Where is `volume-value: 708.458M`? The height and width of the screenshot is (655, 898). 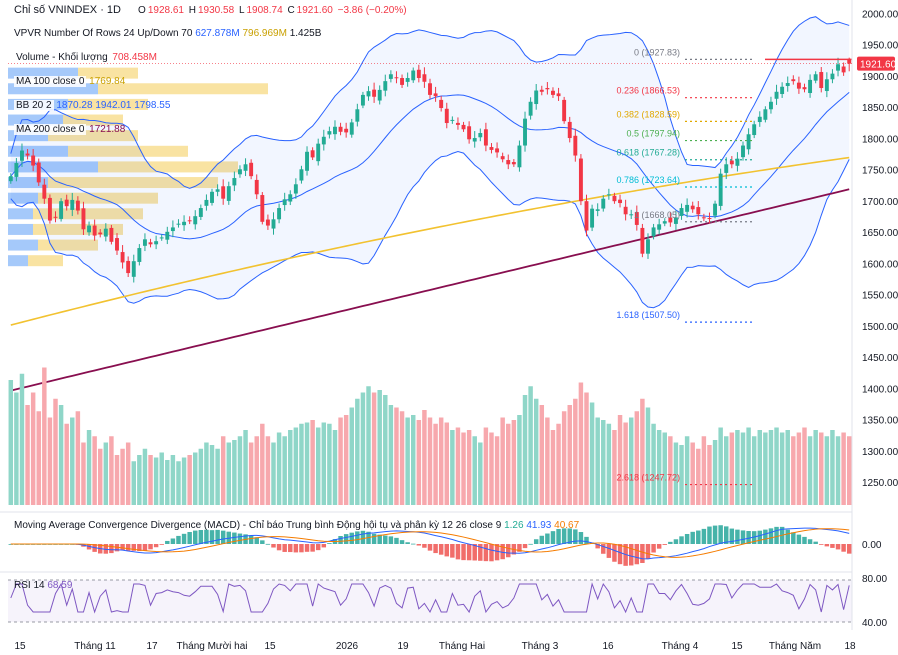
volume-value: 708.458M is located at coordinates (134, 57).